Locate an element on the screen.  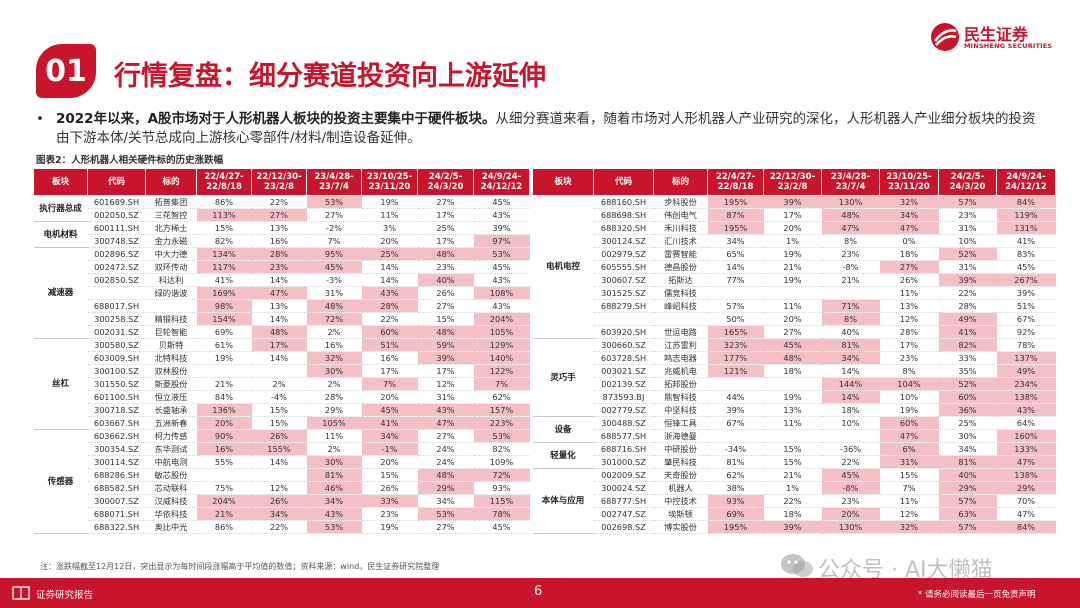
value-cell: 50% is located at coordinates (735, 319).